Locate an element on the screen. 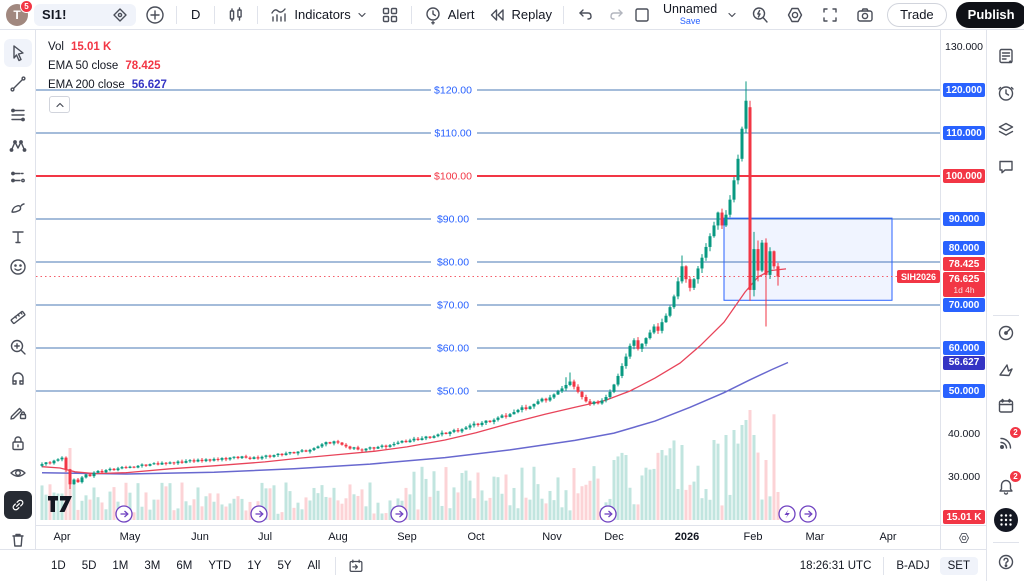 The image size is (1024, 581). range-button-ytd: YTD is located at coordinates (220, 565).